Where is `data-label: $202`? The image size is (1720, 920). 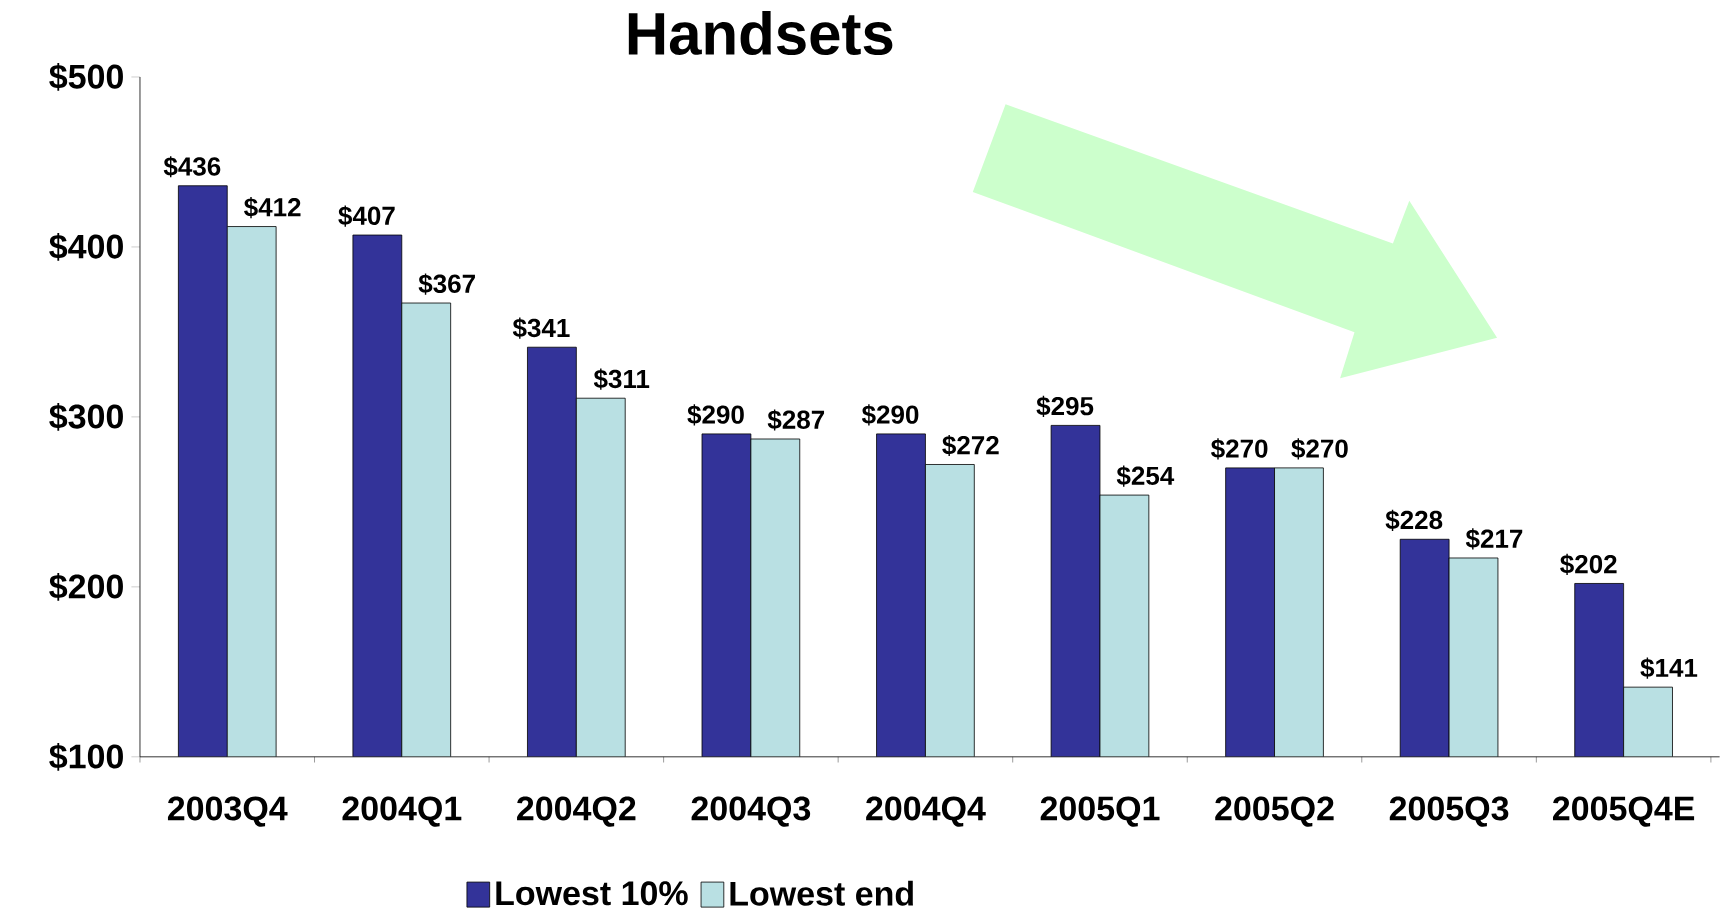
data-label: $202 is located at coordinates (1588, 564).